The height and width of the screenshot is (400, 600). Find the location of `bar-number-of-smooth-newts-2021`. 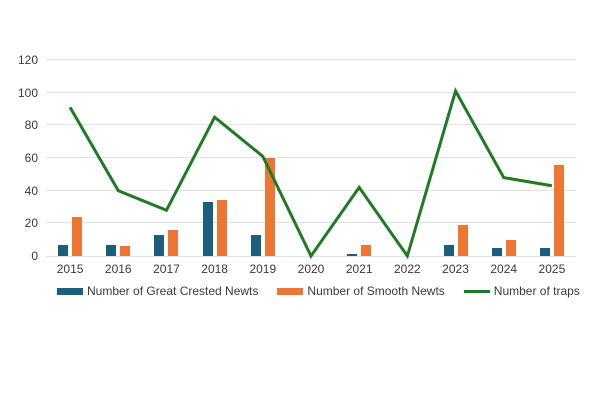

bar-number-of-smooth-newts-2021 is located at coordinates (366, 250).